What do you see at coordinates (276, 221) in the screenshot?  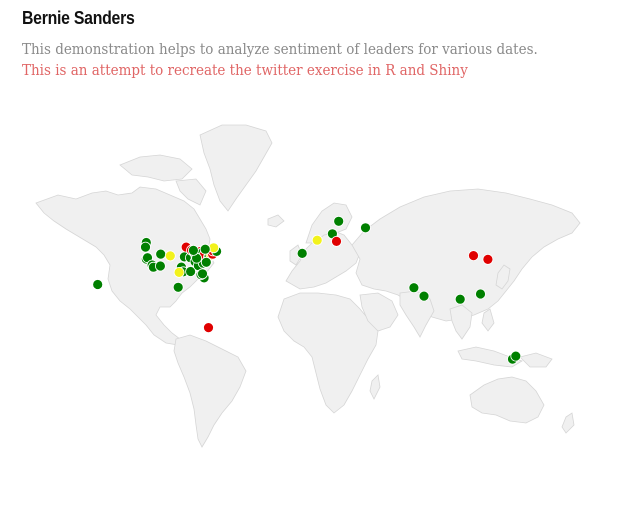 I see `land-iceland` at bounding box center [276, 221].